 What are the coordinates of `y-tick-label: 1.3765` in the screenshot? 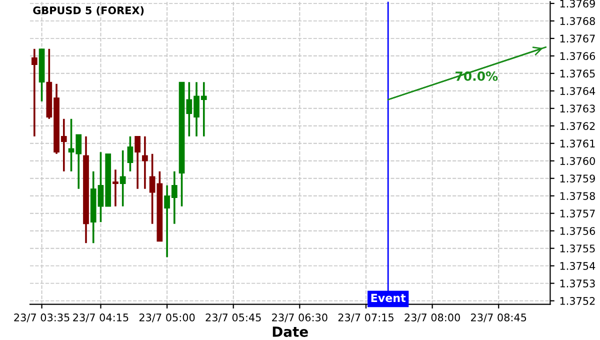 It's located at (577, 74).